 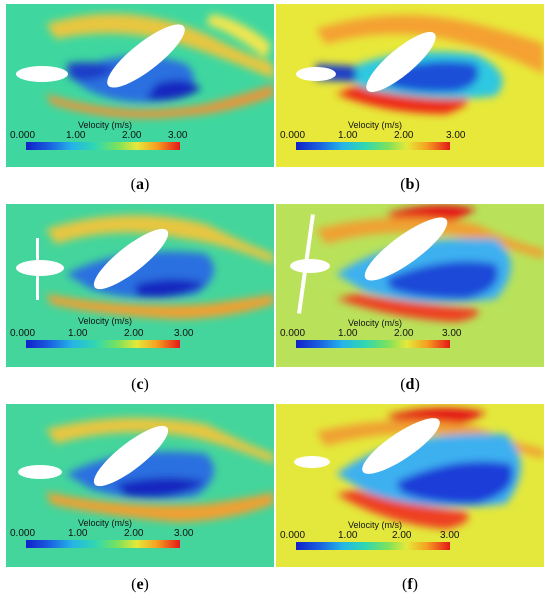 I want to click on velocity-contour-e, so click(x=140, y=485).